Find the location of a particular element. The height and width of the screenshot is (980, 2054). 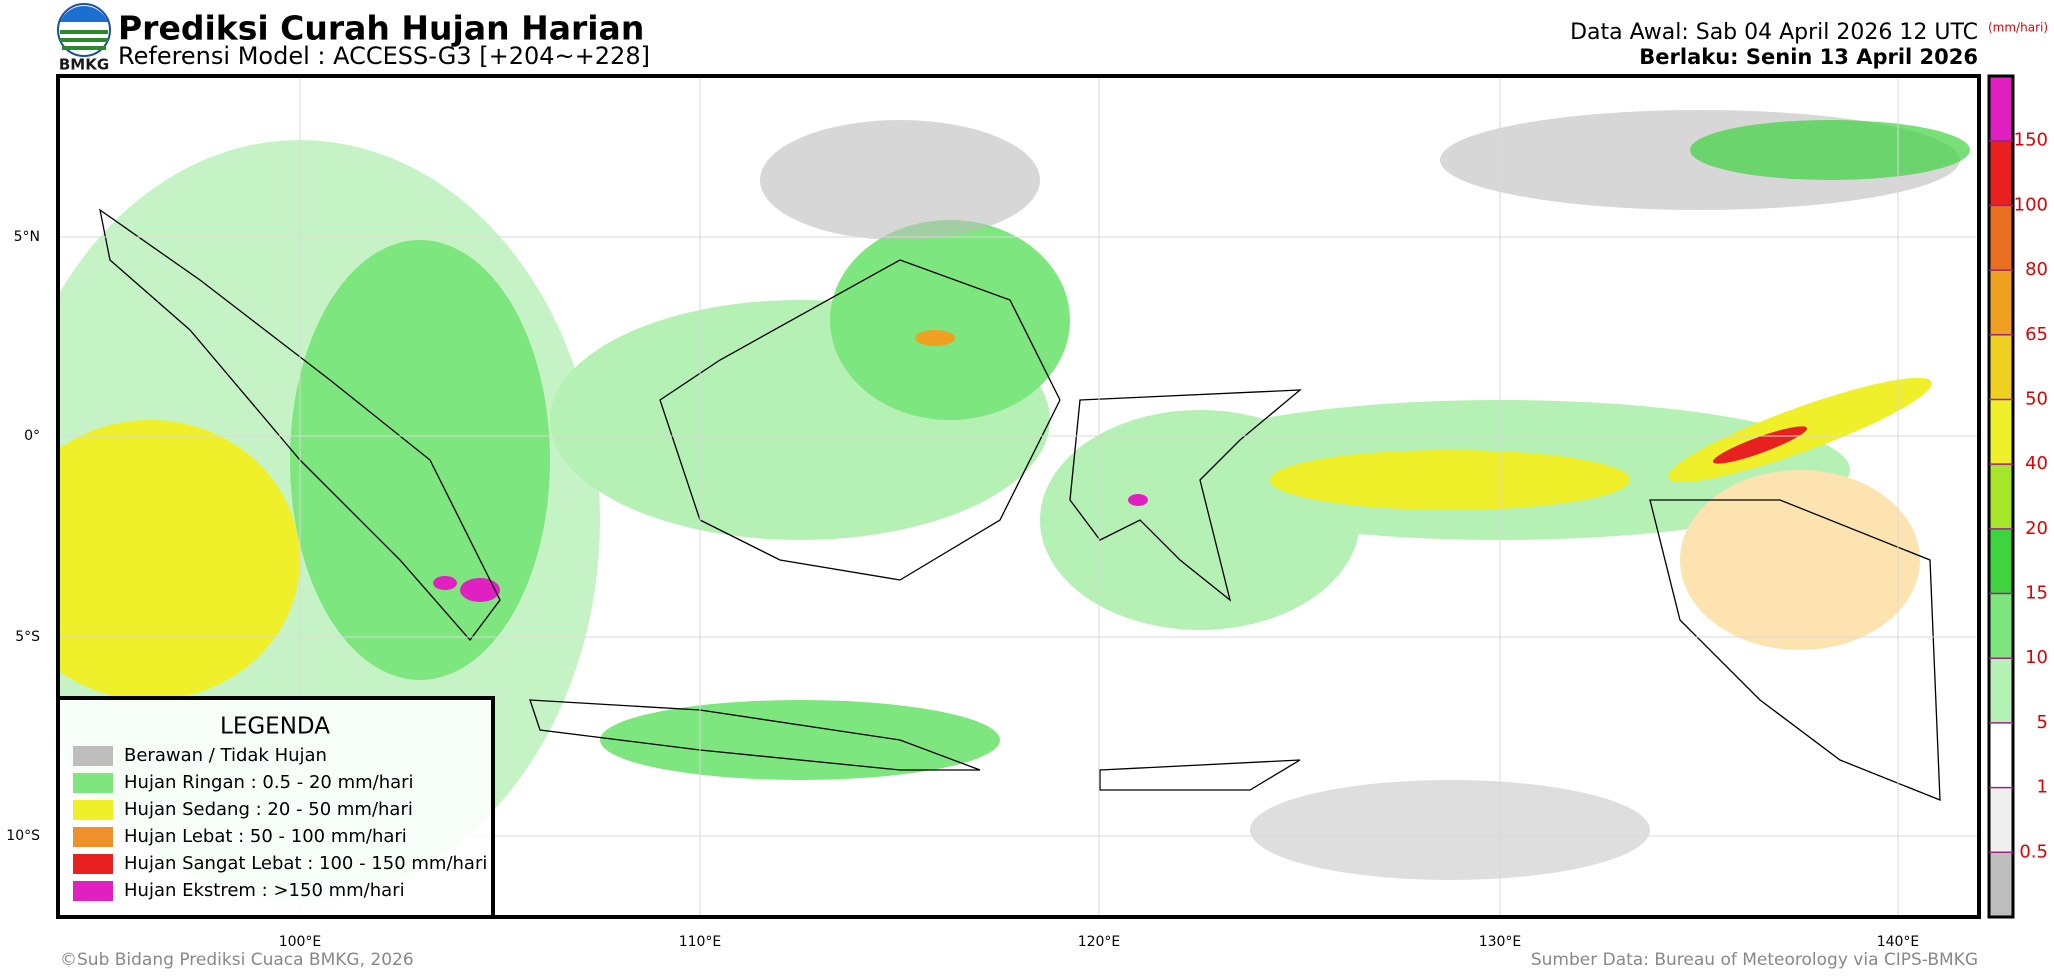

subtitle: Referensi Model : ACCESS-G3 [+204~+228] is located at coordinates (384, 56).